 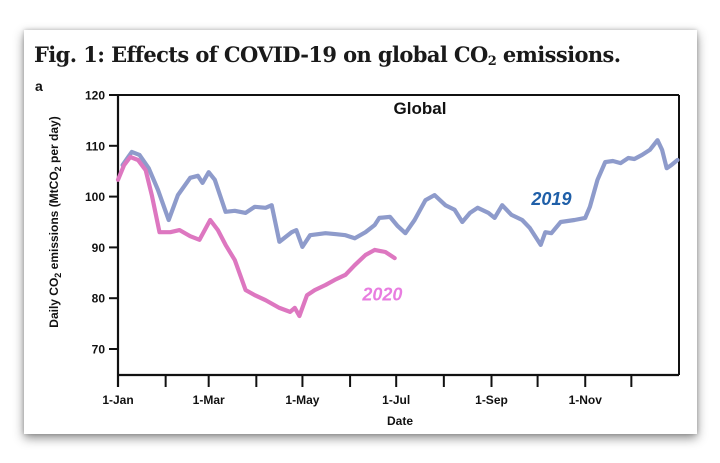 I want to click on series-line-2020, so click(x=256, y=236).